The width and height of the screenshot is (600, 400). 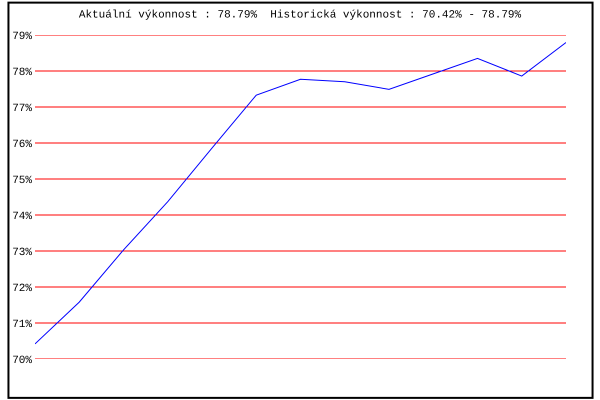 What do you see at coordinates (22, 108) in the screenshot?
I see `y-tick-label: 77%` at bounding box center [22, 108].